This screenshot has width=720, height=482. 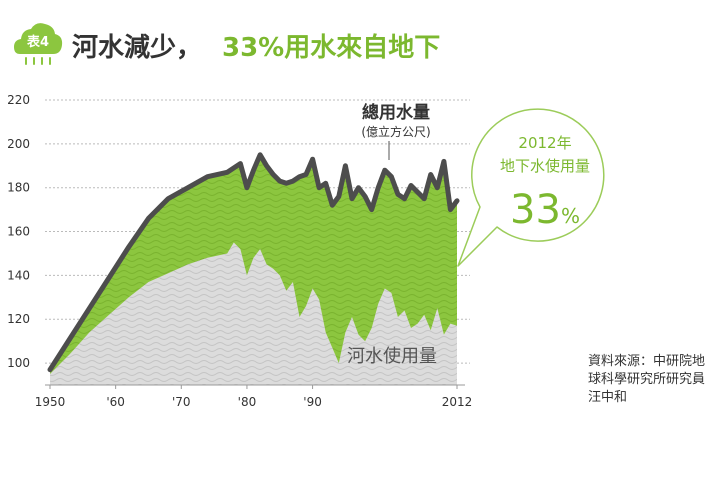 What do you see at coordinates (395, 131) in the screenshot?
I see `unit-label: (億立方公尺)` at bounding box center [395, 131].